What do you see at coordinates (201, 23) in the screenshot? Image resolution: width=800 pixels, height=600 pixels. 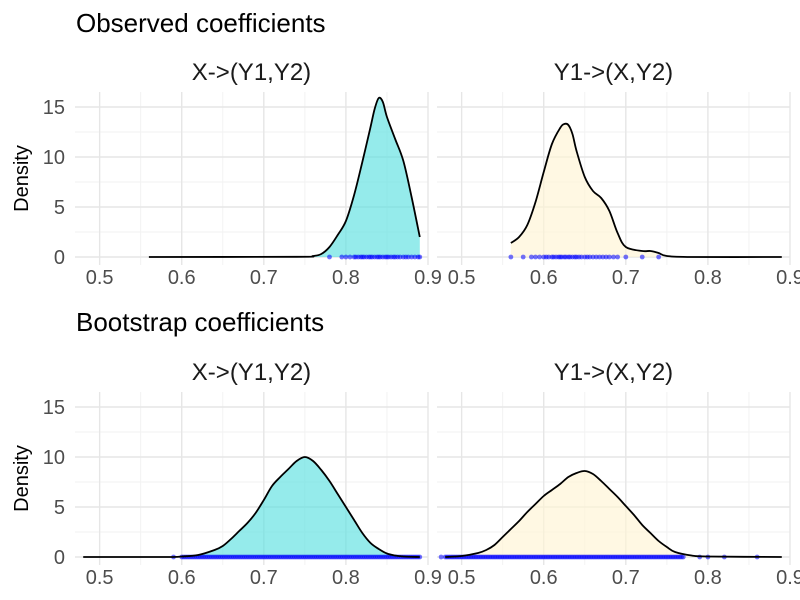 I see `row-title: Observed coefficients` at bounding box center [201, 23].